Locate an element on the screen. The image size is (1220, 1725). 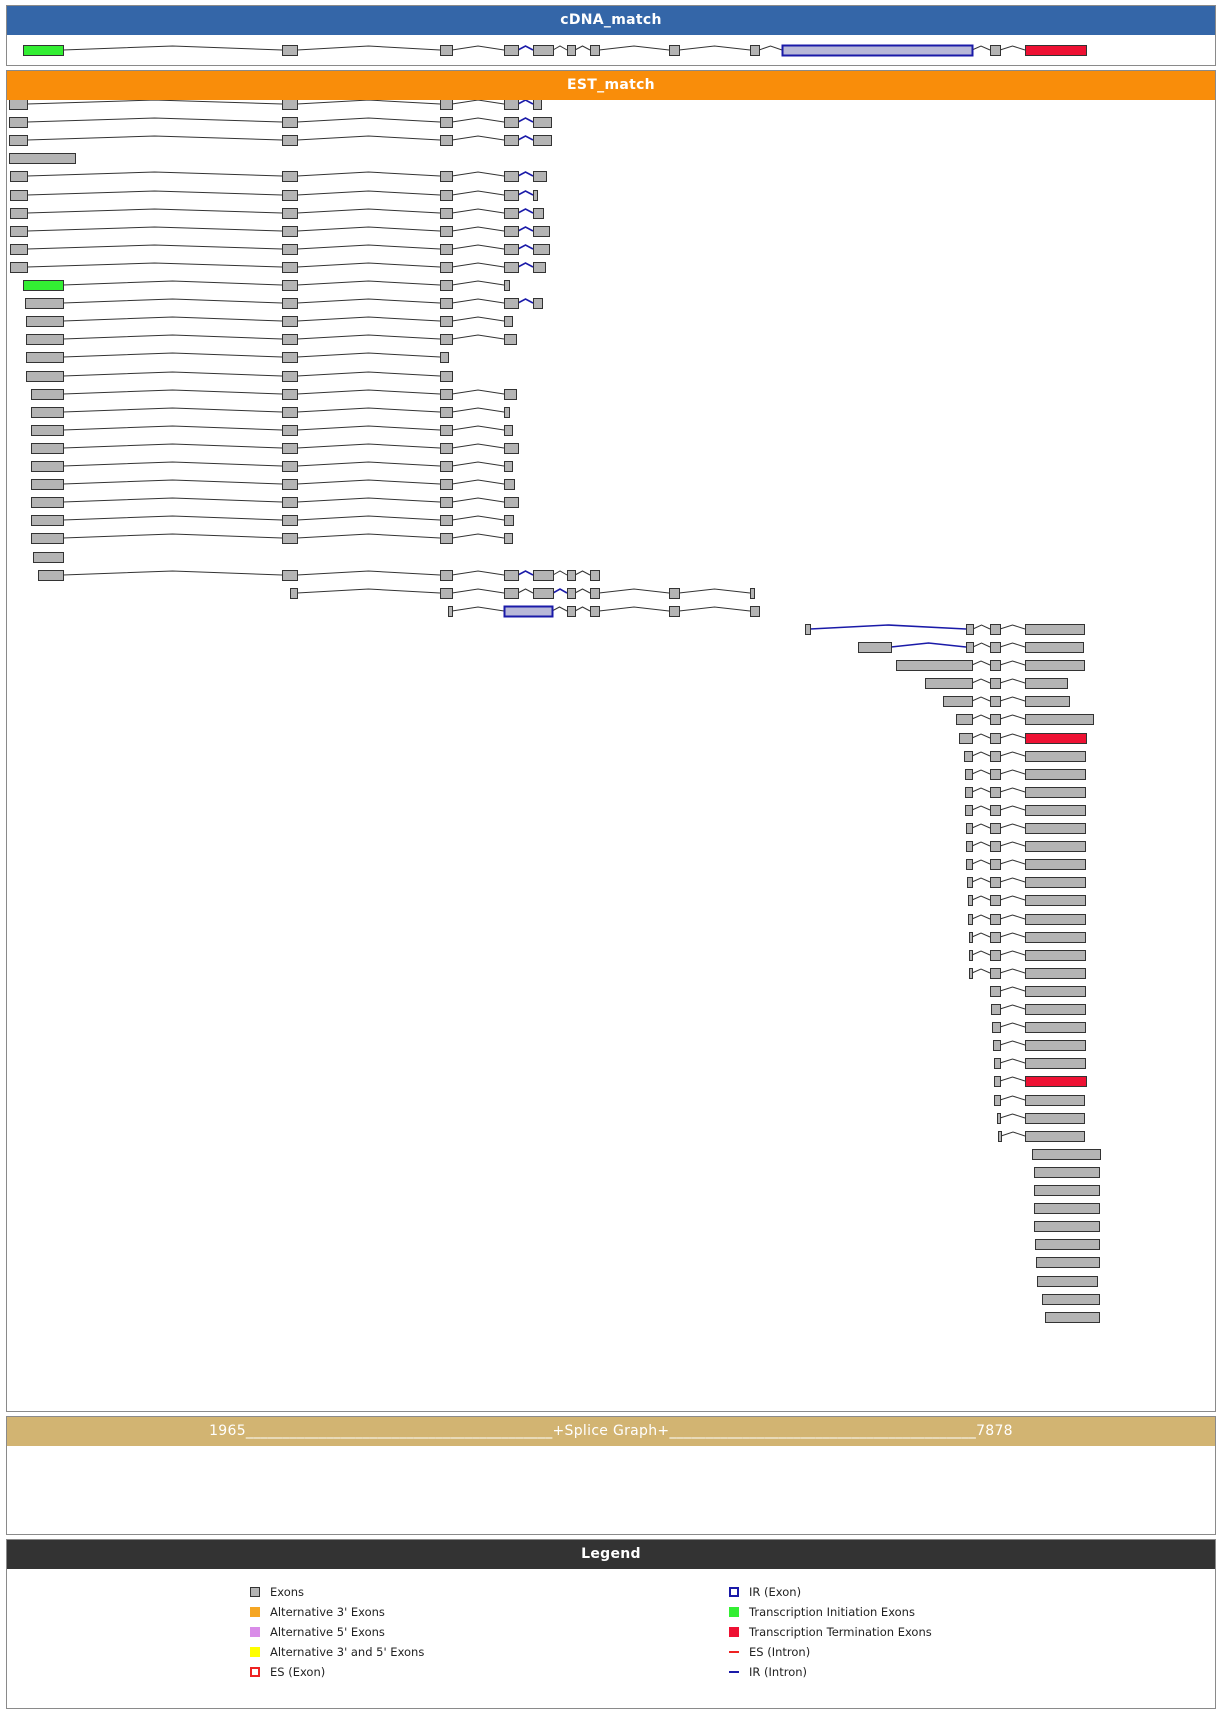
legend-item-alt5: Alternative 5' Exons is located at coordinates (317, 1632).